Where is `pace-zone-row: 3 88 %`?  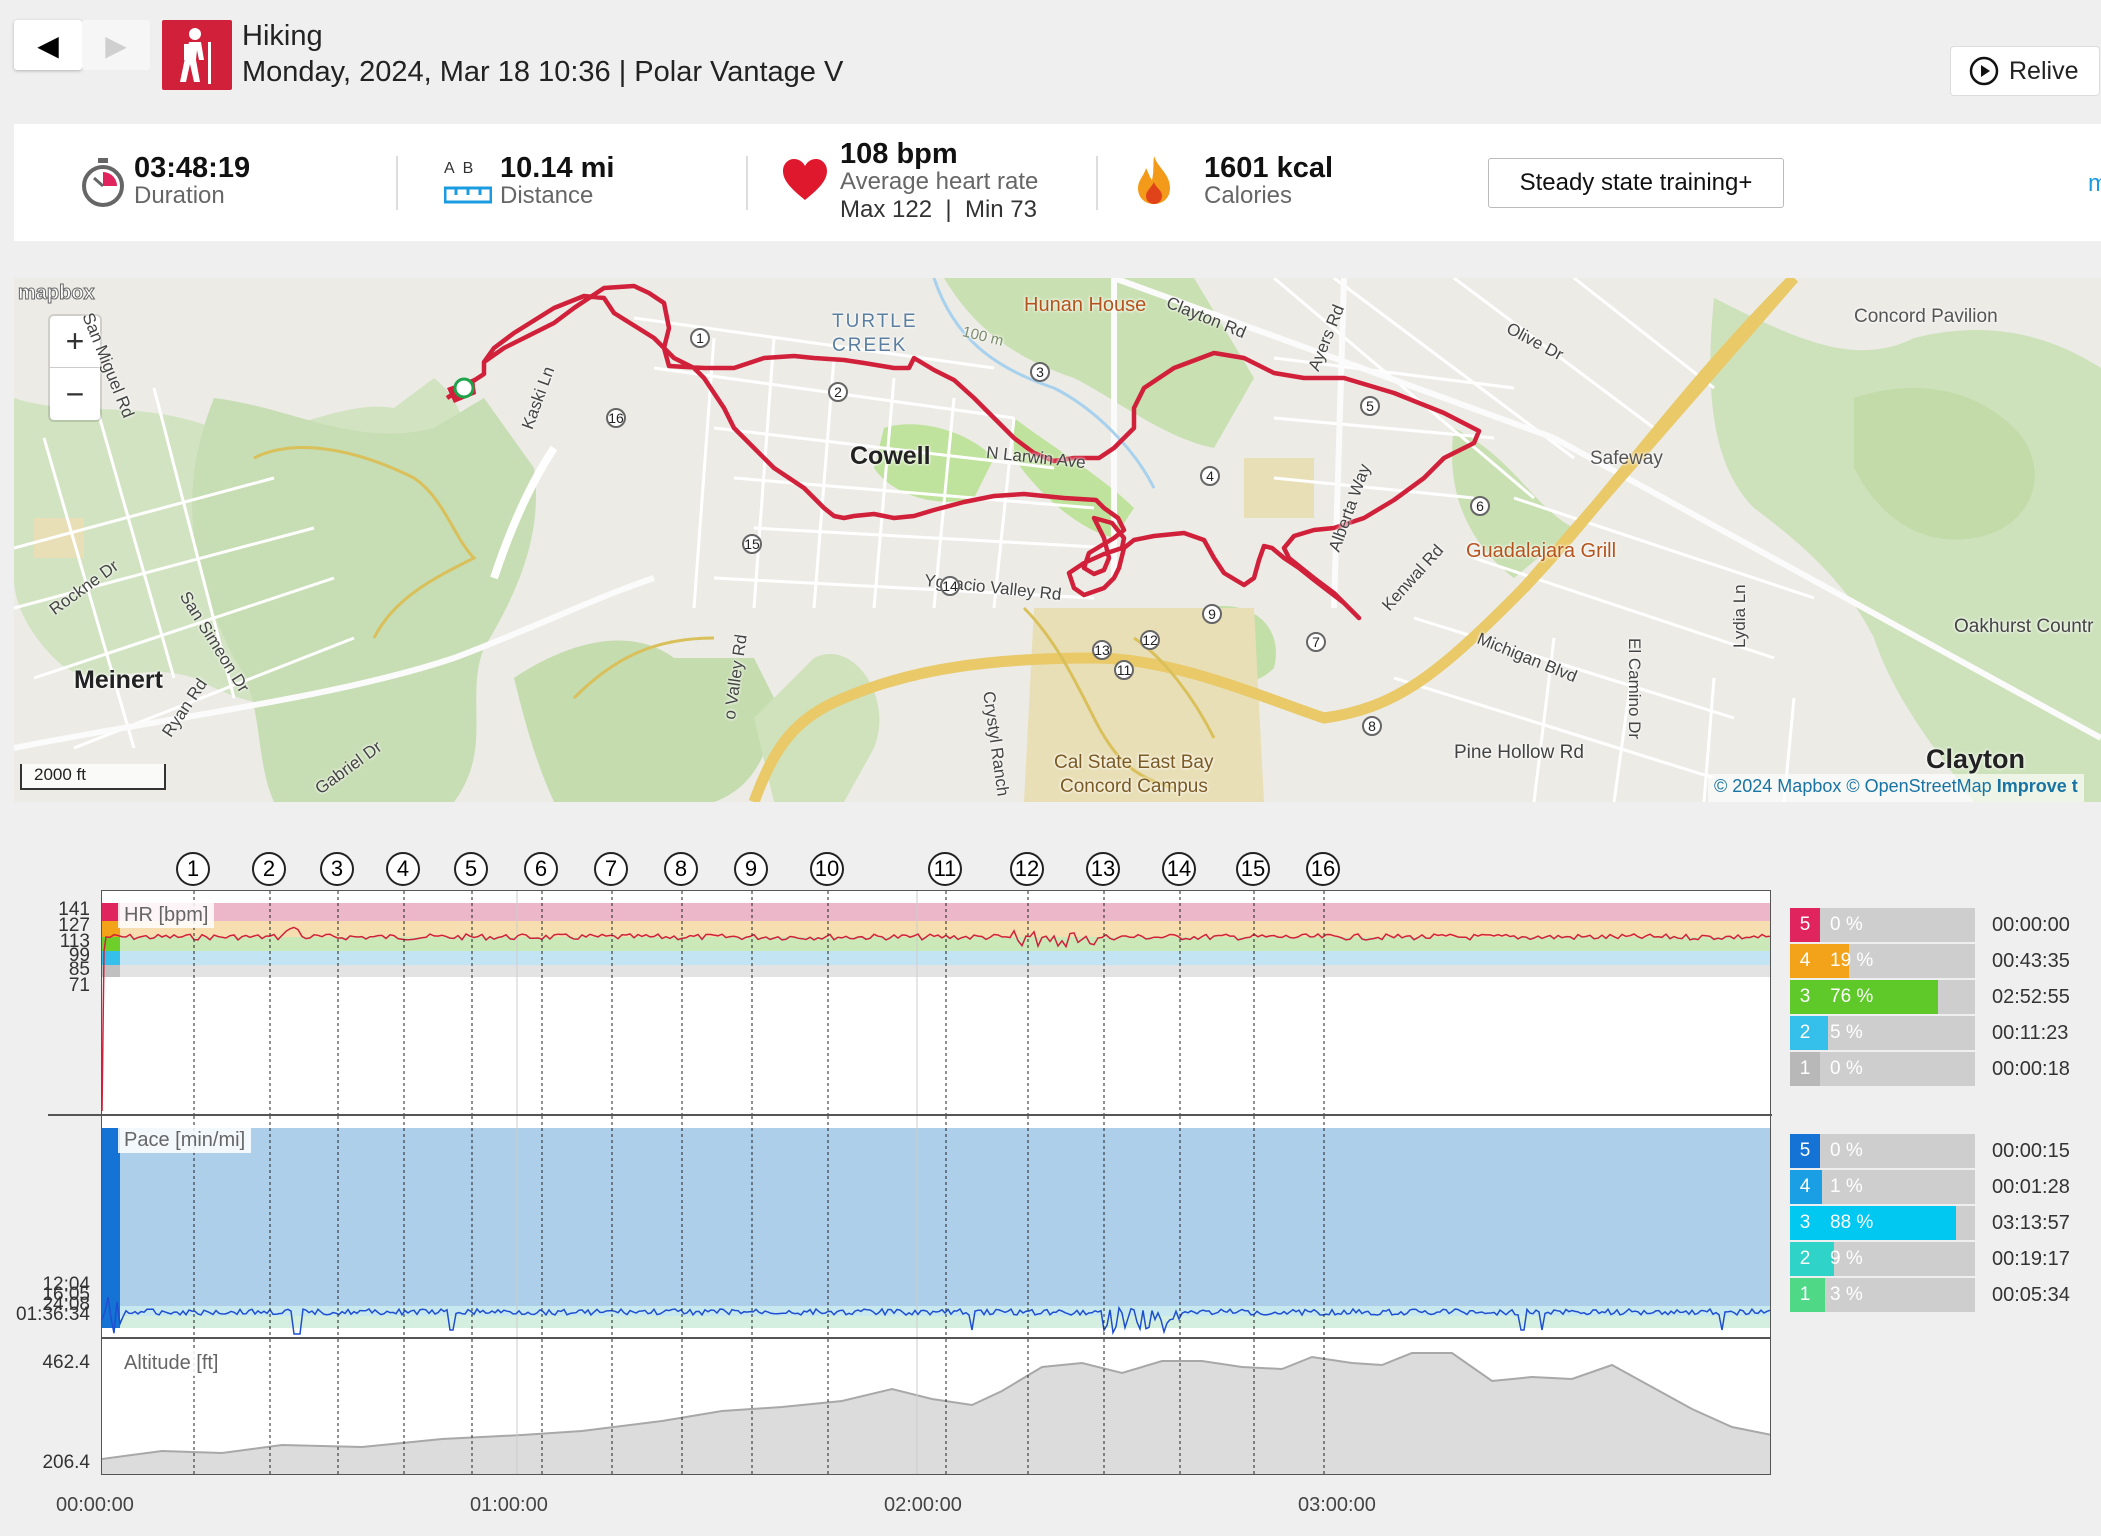
pace-zone-row: 3 88 % is located at coordinates (1882, 1223).